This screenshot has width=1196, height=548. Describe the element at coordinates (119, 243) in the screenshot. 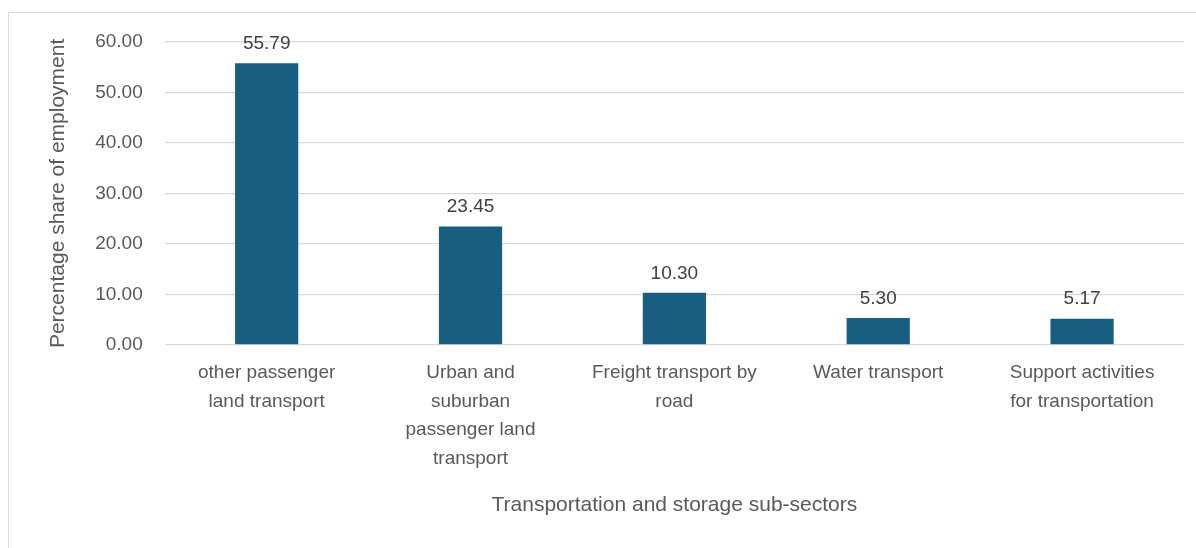

I see `y-tick-label: 20.00` at that location.